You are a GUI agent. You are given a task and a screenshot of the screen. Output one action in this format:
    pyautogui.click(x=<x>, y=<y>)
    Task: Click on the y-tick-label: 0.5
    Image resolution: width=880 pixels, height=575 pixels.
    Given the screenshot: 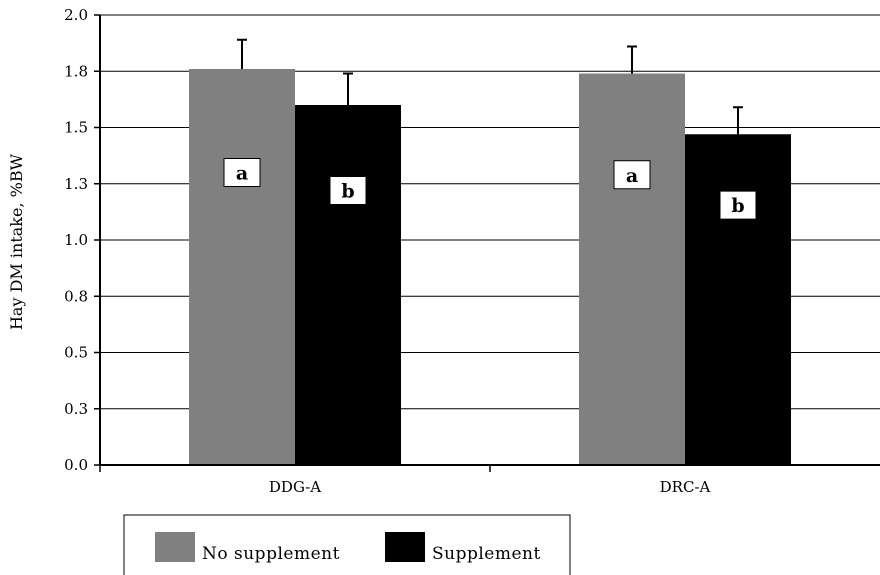 What is the action you would take?
    pyautogui.click(x=76, y=353)
    